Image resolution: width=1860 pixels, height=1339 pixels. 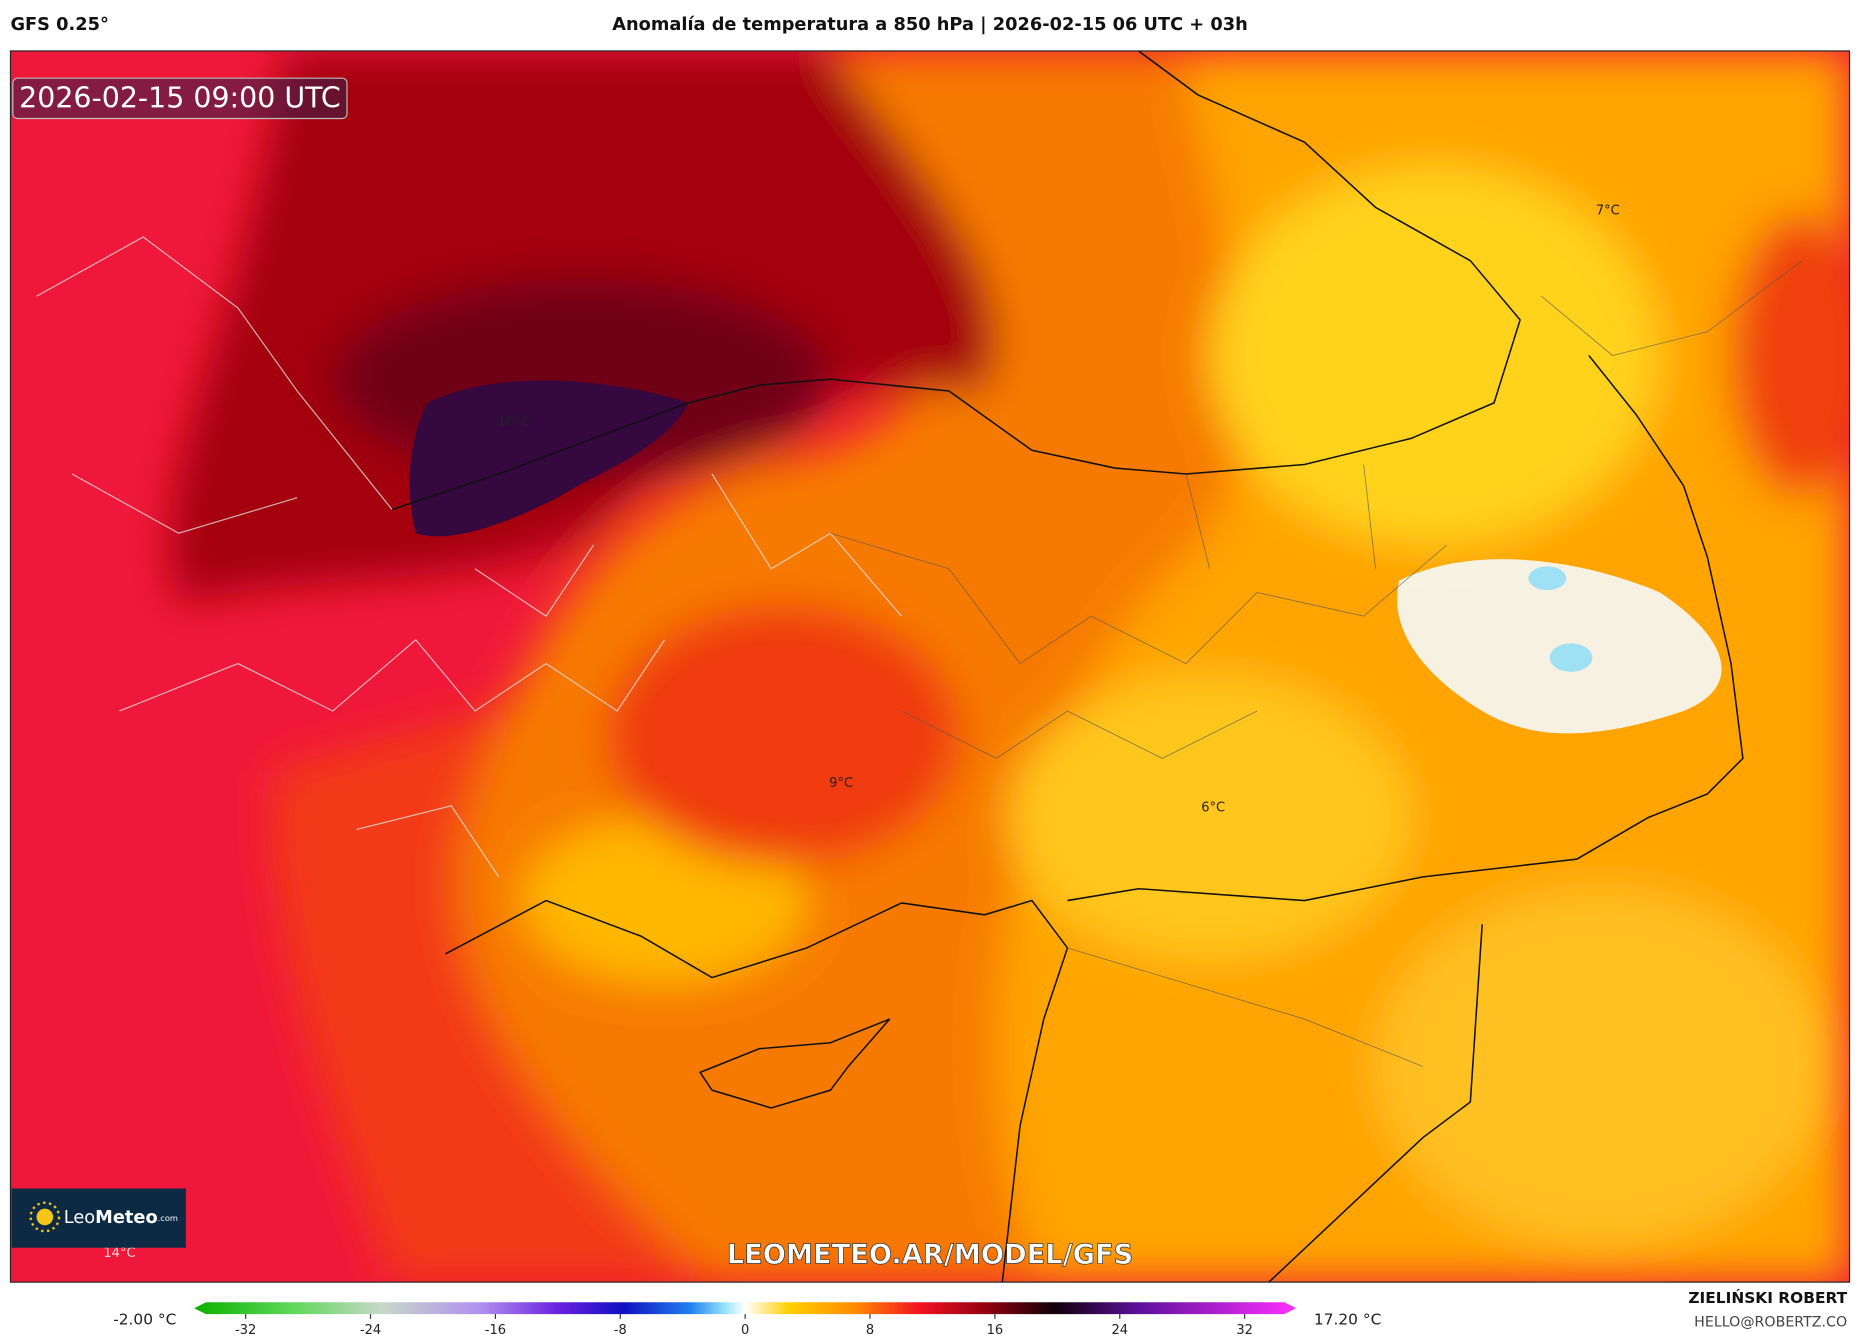 I want to click on logo-rays, so click(x=45, y=1217).